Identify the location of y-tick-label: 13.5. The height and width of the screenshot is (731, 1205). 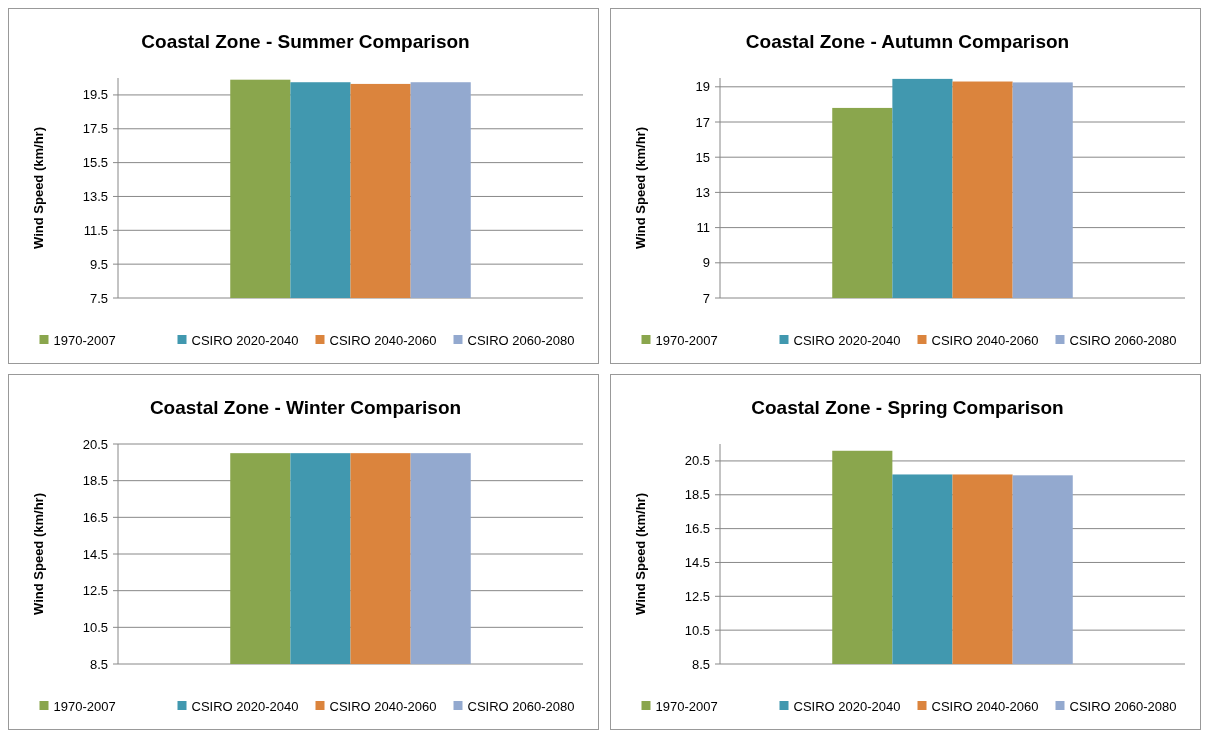
(95, 197).